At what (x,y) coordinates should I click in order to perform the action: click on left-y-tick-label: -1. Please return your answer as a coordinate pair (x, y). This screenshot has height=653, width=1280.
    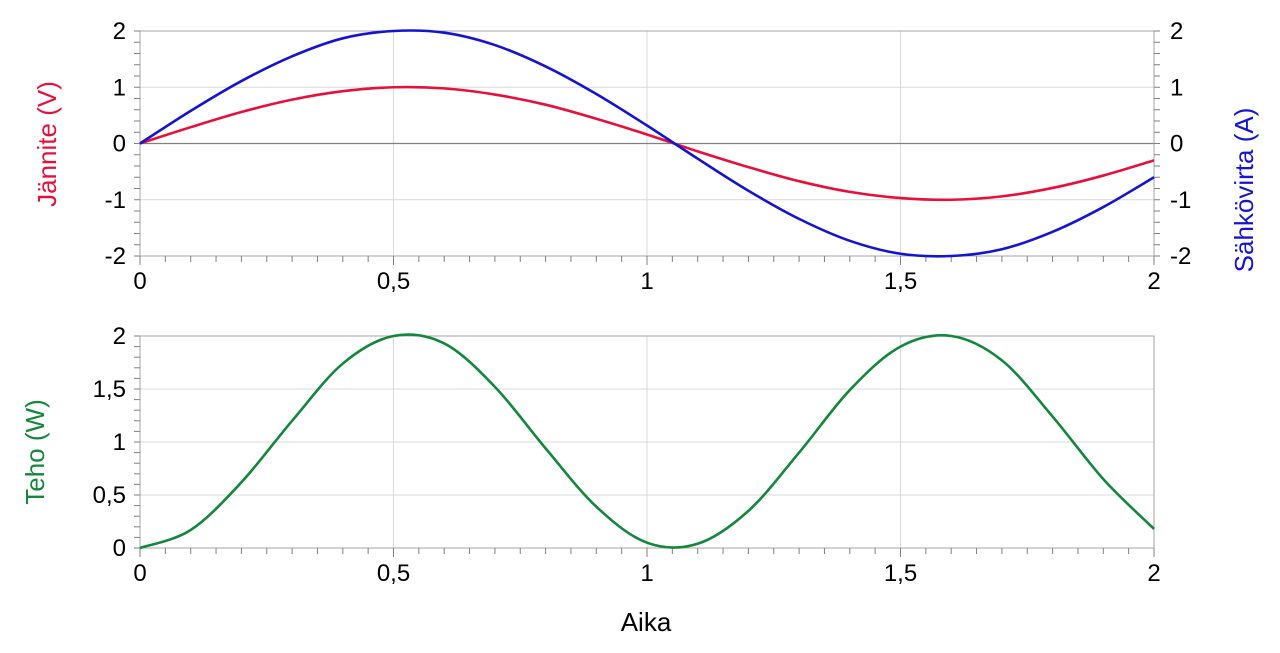
    Looking at the image, I should click on (115, 200).